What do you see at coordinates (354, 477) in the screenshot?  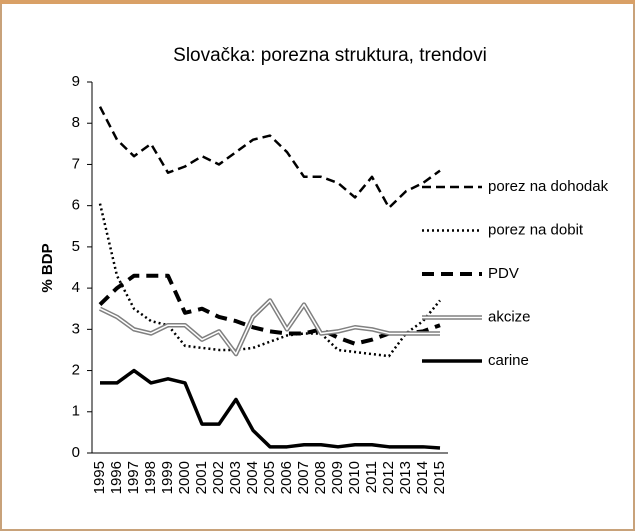 I see `x-tick-label: 2010` at bounding box center [354, 477].